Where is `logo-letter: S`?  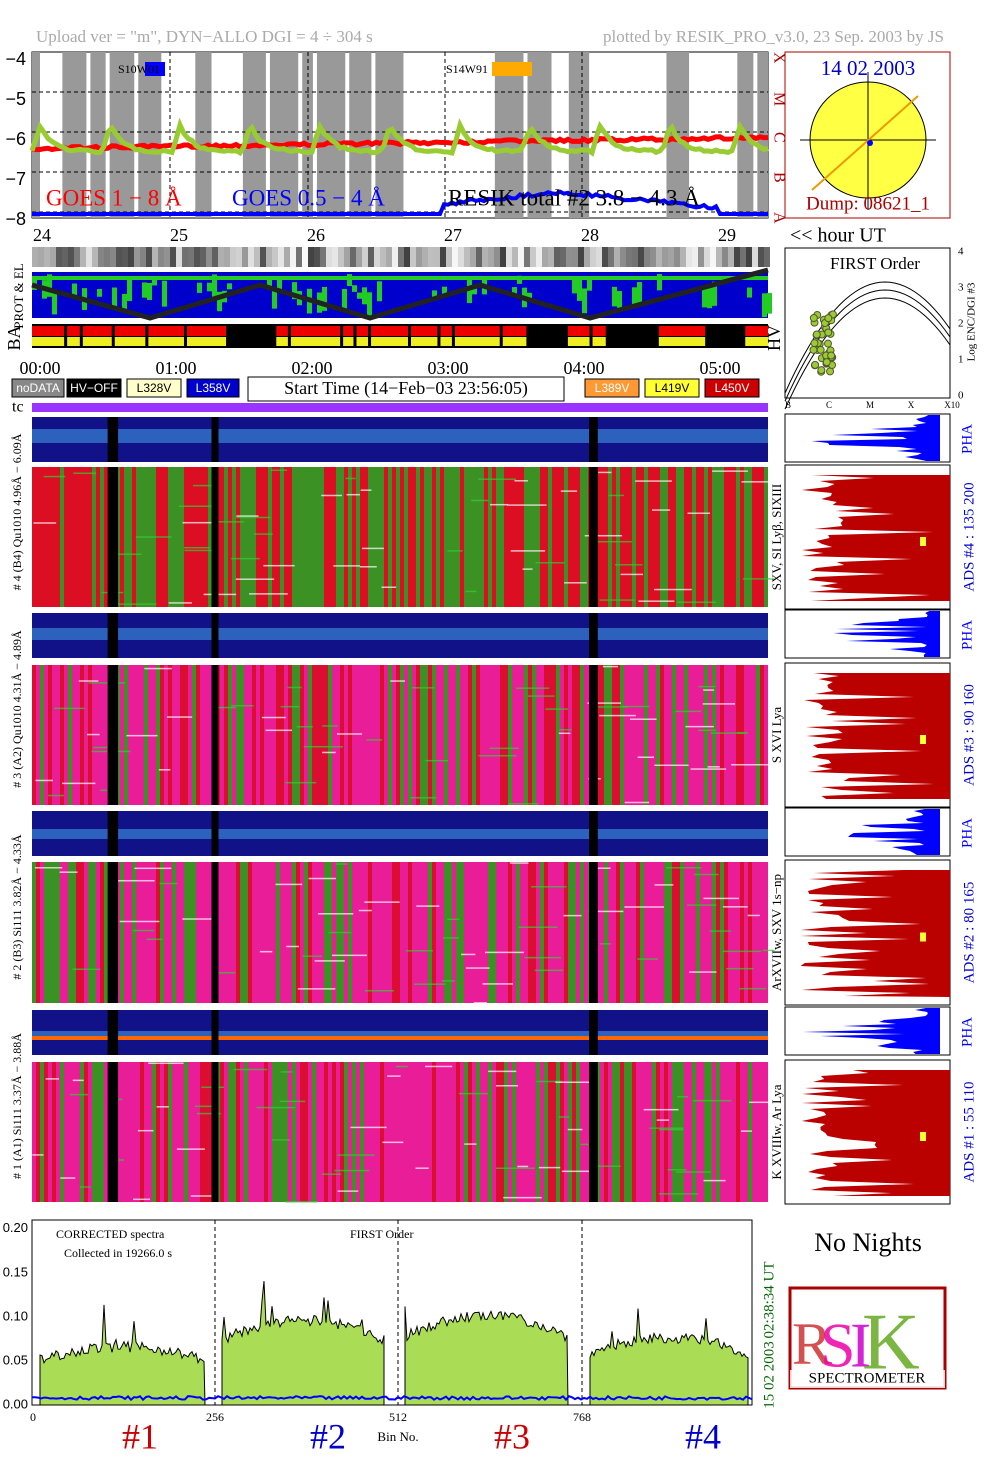
logo-letter: S is located at coordinates (838, 1345).